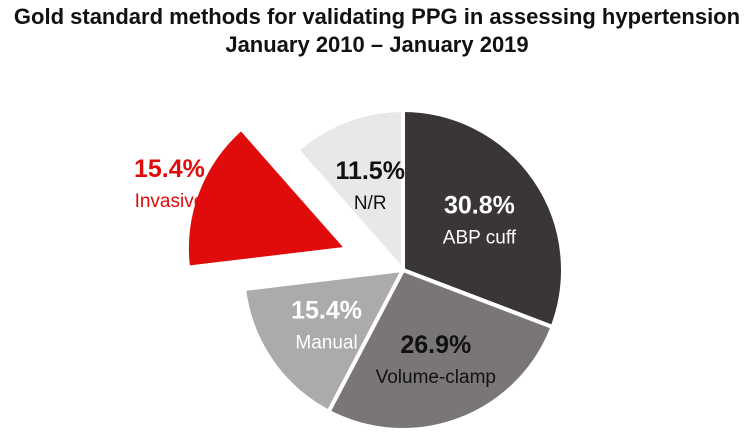  I want to click on pie-slice-abp-cuff, so click(483, 219).